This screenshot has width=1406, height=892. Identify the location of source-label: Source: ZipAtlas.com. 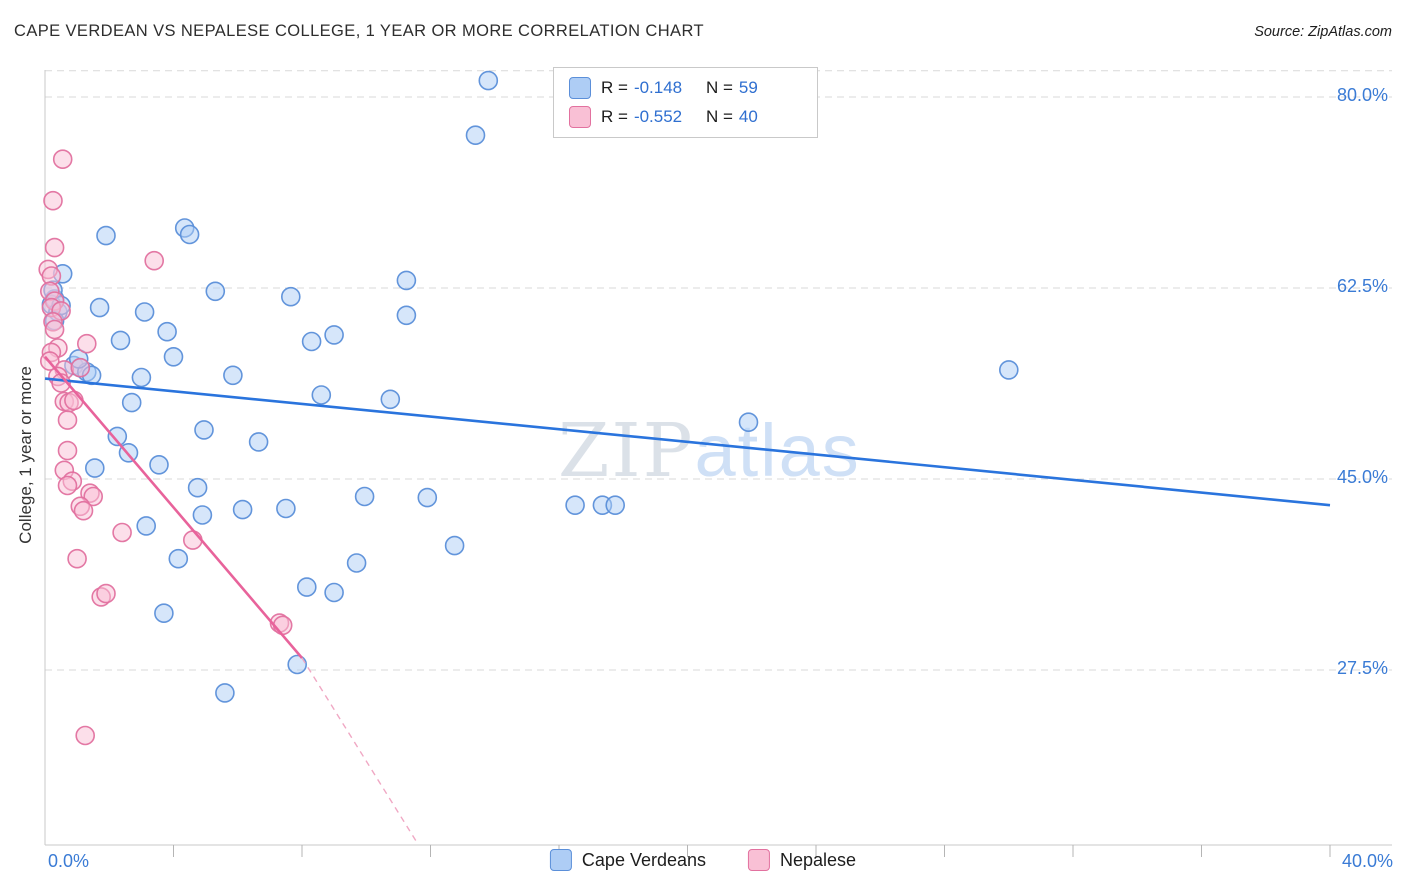
(1323, 32).